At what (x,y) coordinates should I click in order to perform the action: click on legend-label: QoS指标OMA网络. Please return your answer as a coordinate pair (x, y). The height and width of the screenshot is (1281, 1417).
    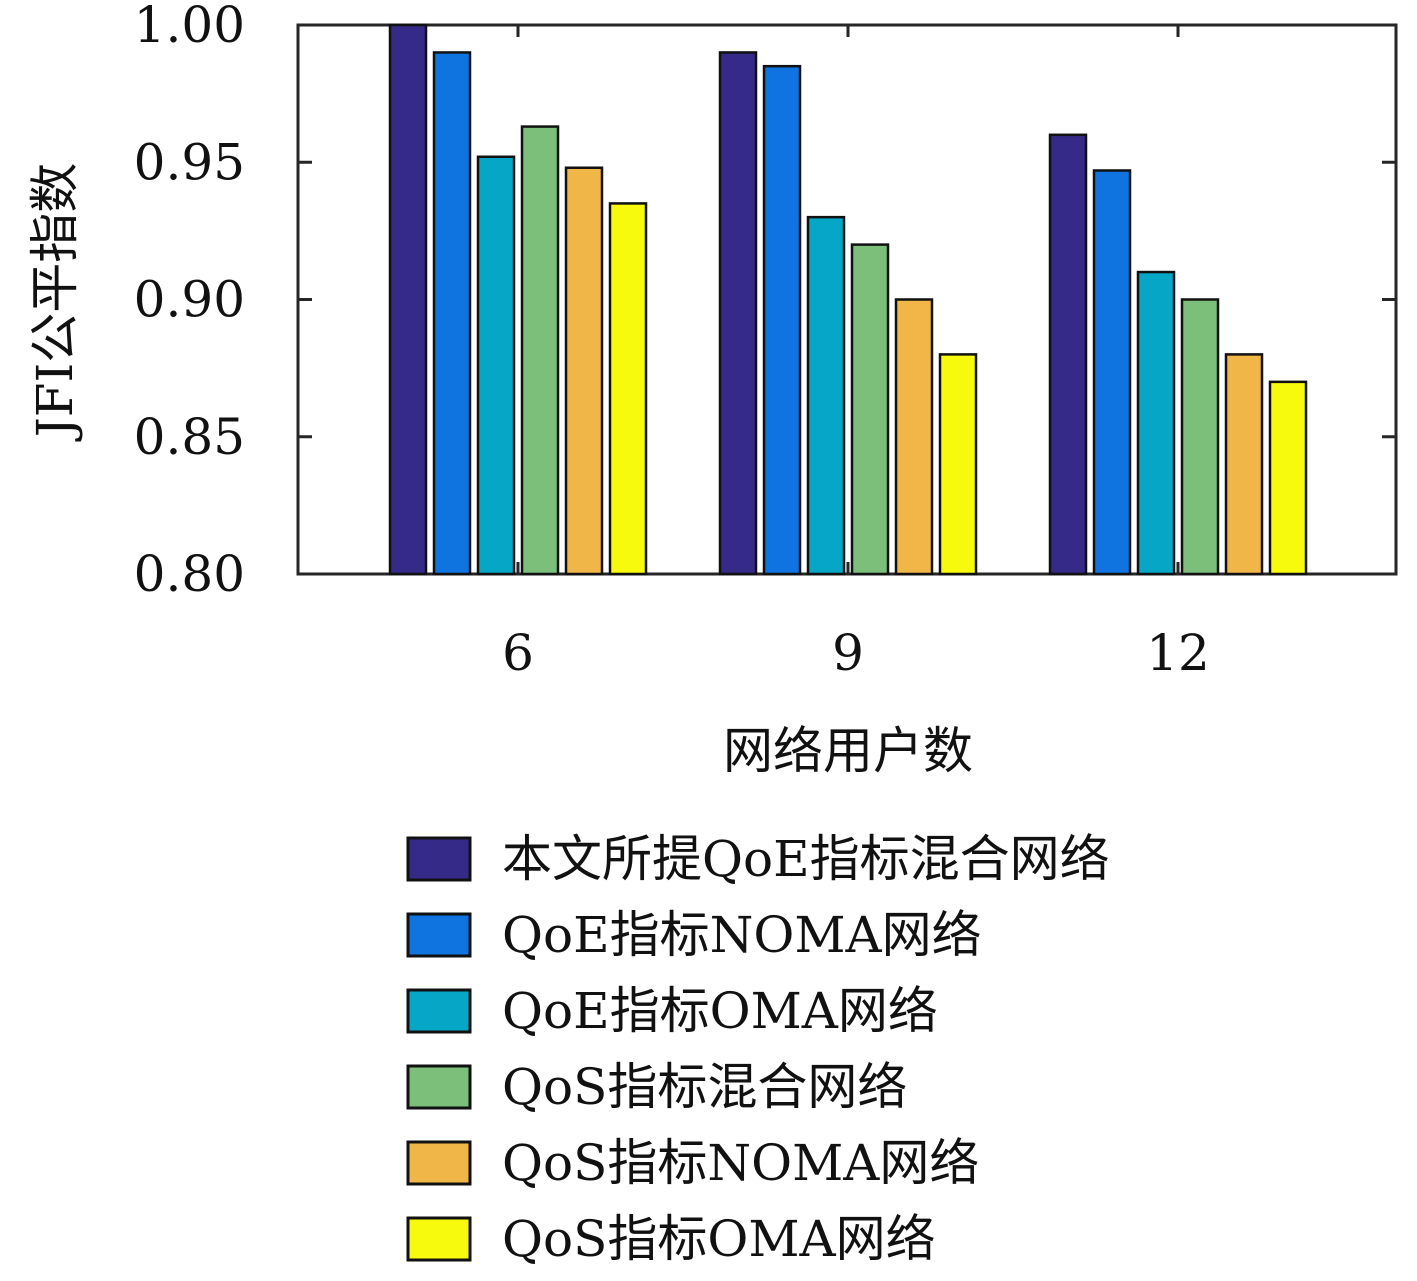
    Looking at the image, I should click on (719, 1239).